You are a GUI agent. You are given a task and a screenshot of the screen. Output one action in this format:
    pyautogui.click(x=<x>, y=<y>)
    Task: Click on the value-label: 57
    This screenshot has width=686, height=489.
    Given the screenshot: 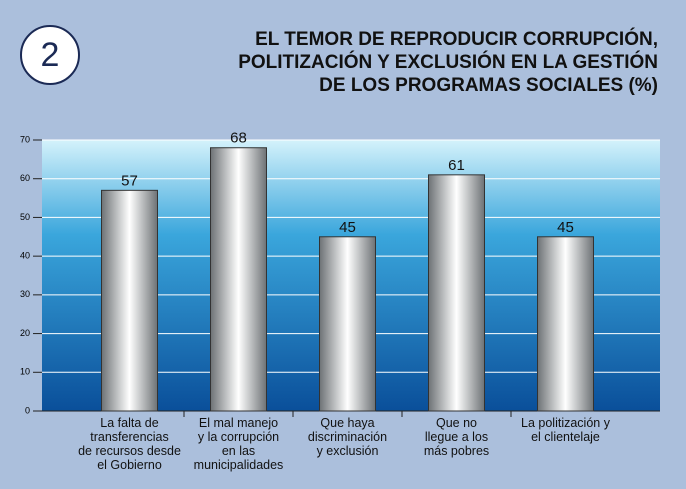 What is the action you would take?
    pyautogui.click(x=129, y=180)
    